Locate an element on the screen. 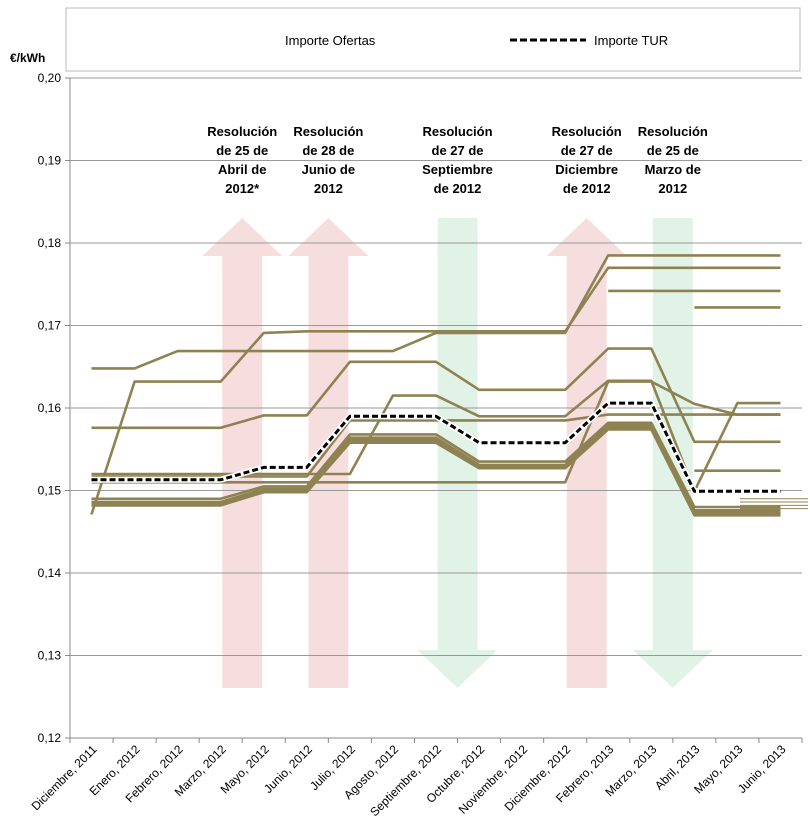  resolution-label-line: Abril de is located at coordinates (242, 169).